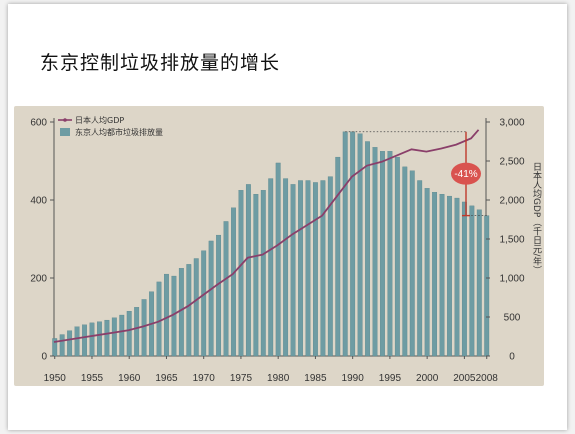 The width and height of the screenshot is (575, 434). What do you see at coordinates (464, 279) in the screenshot?
I see `bar-2005` at bounding box center [464, 279].